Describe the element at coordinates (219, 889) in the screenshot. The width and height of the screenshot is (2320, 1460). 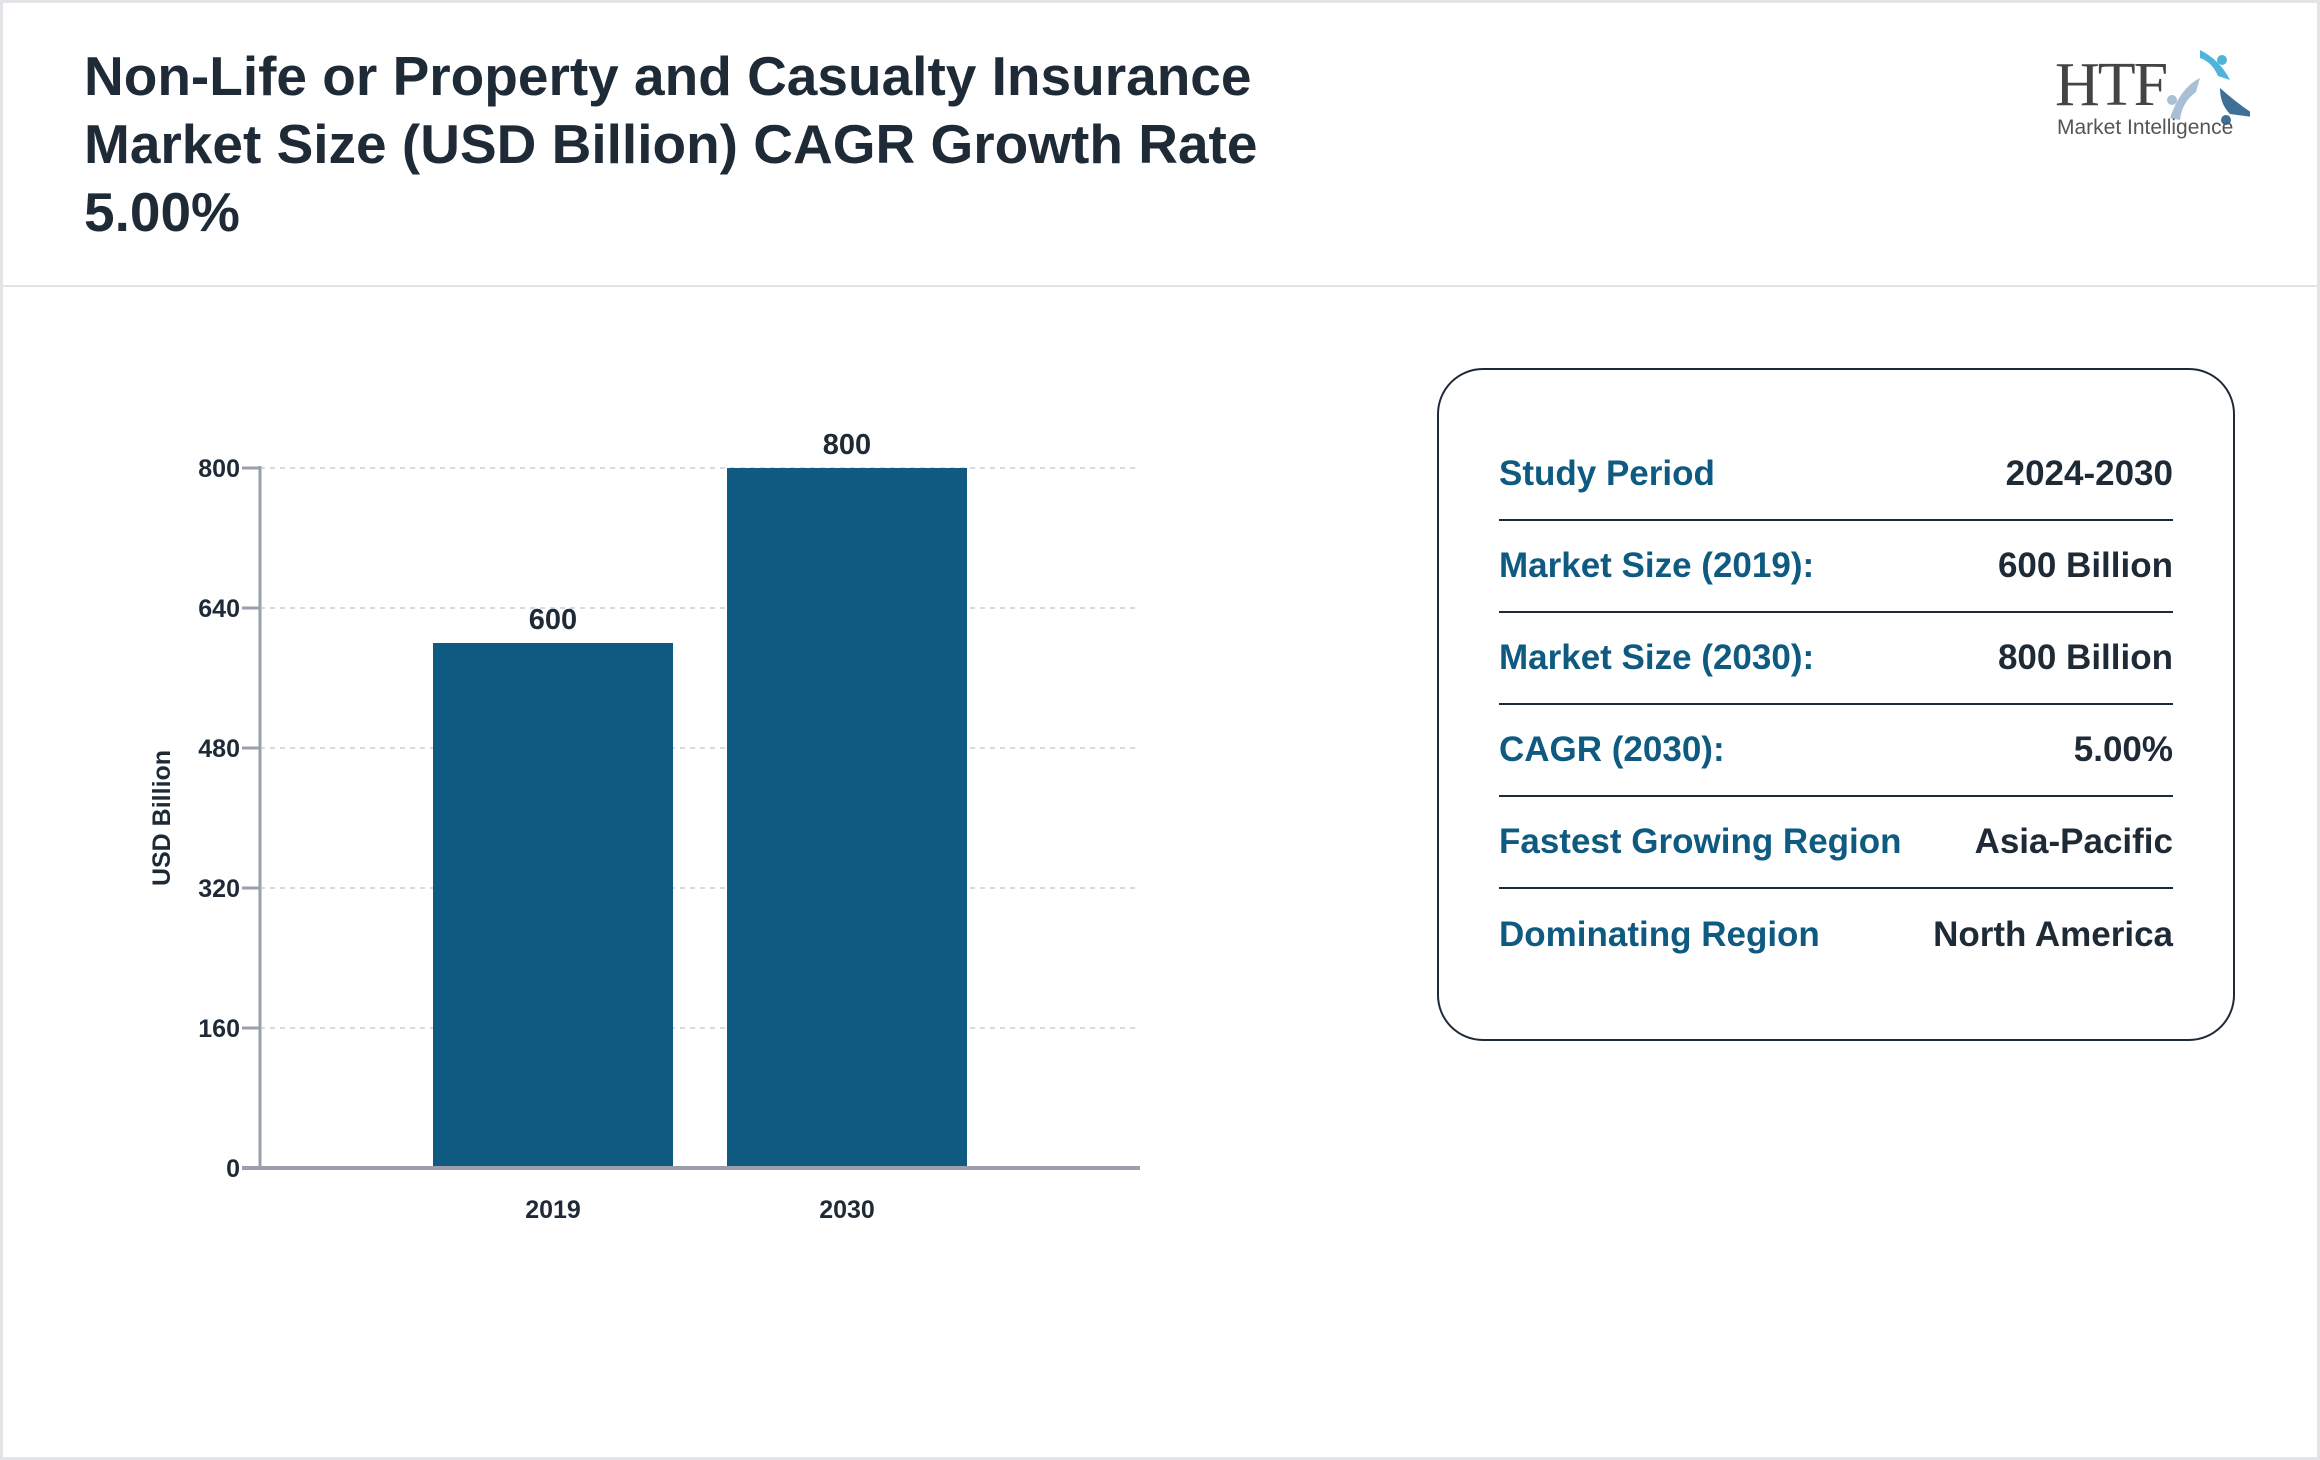
I see `y-tick-label: 320` at that location.